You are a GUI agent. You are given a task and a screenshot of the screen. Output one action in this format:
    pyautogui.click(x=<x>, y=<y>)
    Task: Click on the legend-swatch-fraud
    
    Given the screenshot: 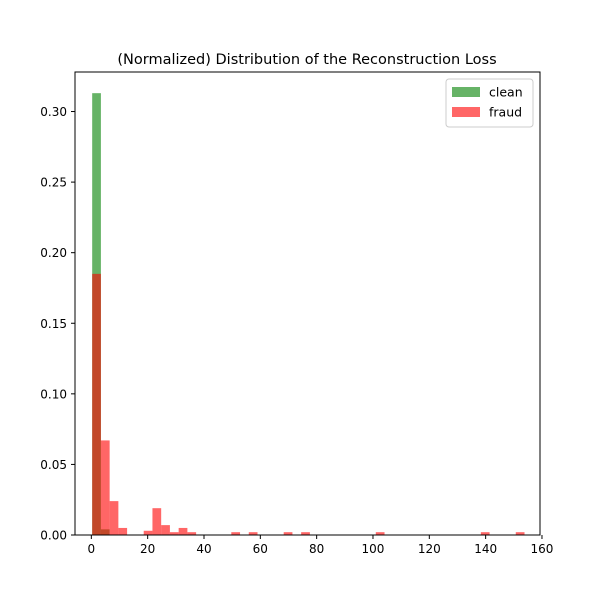 What is the action you would take?
    pyautogui.click(x=466, y=112)
    